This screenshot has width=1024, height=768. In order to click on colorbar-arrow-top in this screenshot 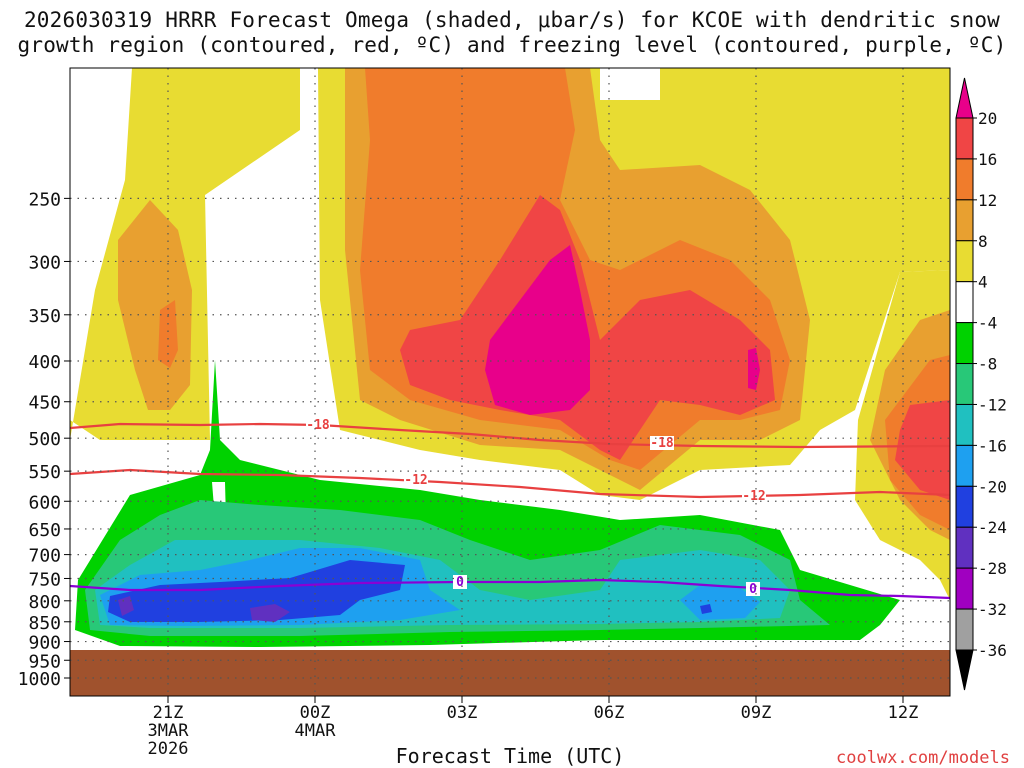, I will do `click(964, 98)`.